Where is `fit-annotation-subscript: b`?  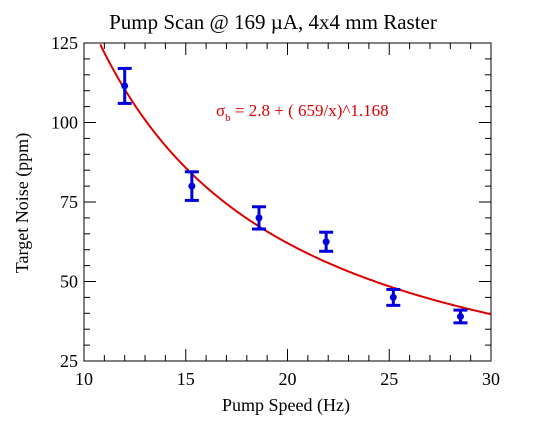
fit-annotation-subscript: b is located at coordinates (228, 118).